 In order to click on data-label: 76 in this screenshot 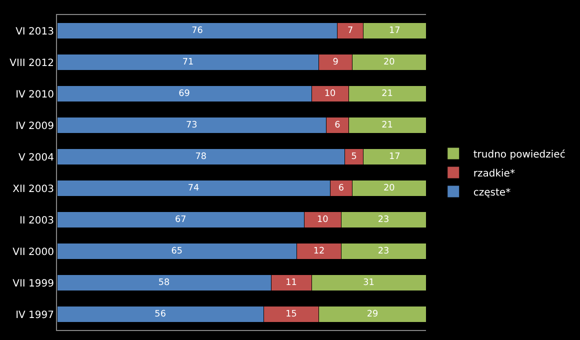, I will do `click(198, 31)`.